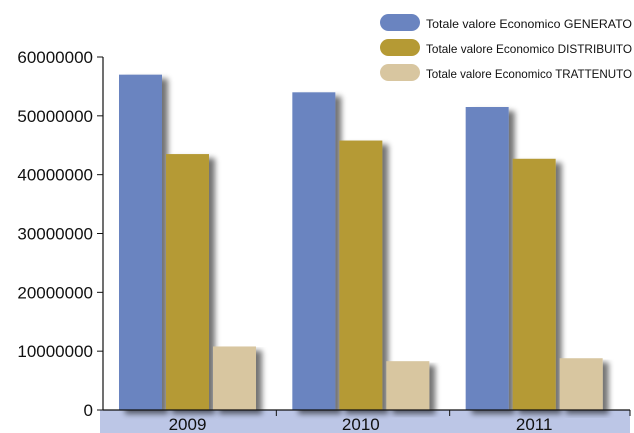 The image size is (634, 433). What do you see at coordinates (55, 175) in the screenshot?
I see `y-tick-label: 40000000` at bounding box center [55, 175].